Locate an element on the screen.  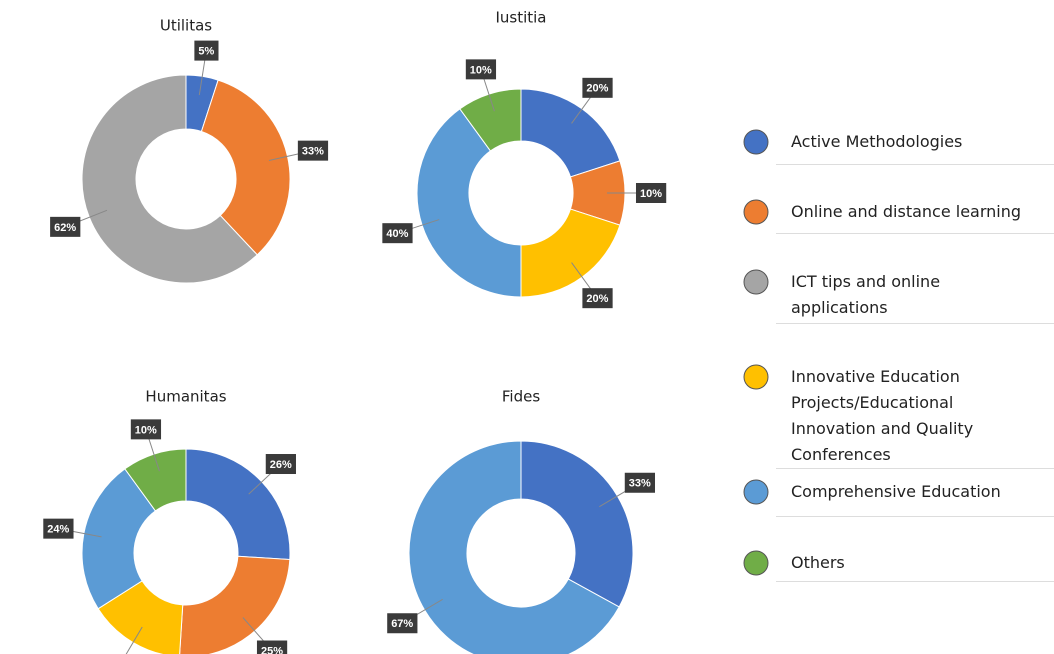
data-label: 24% is located at coordinates (58, 530).